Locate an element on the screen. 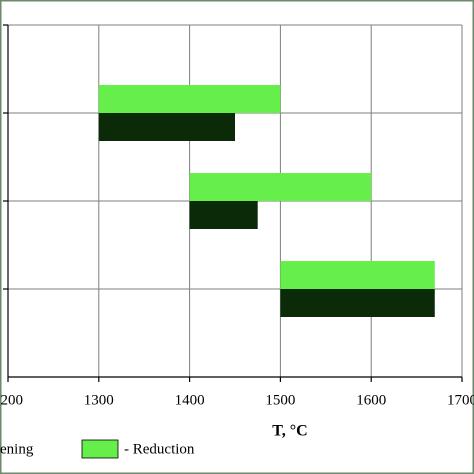  x-tick-label: 1400 is located at coordinates (190, 400).